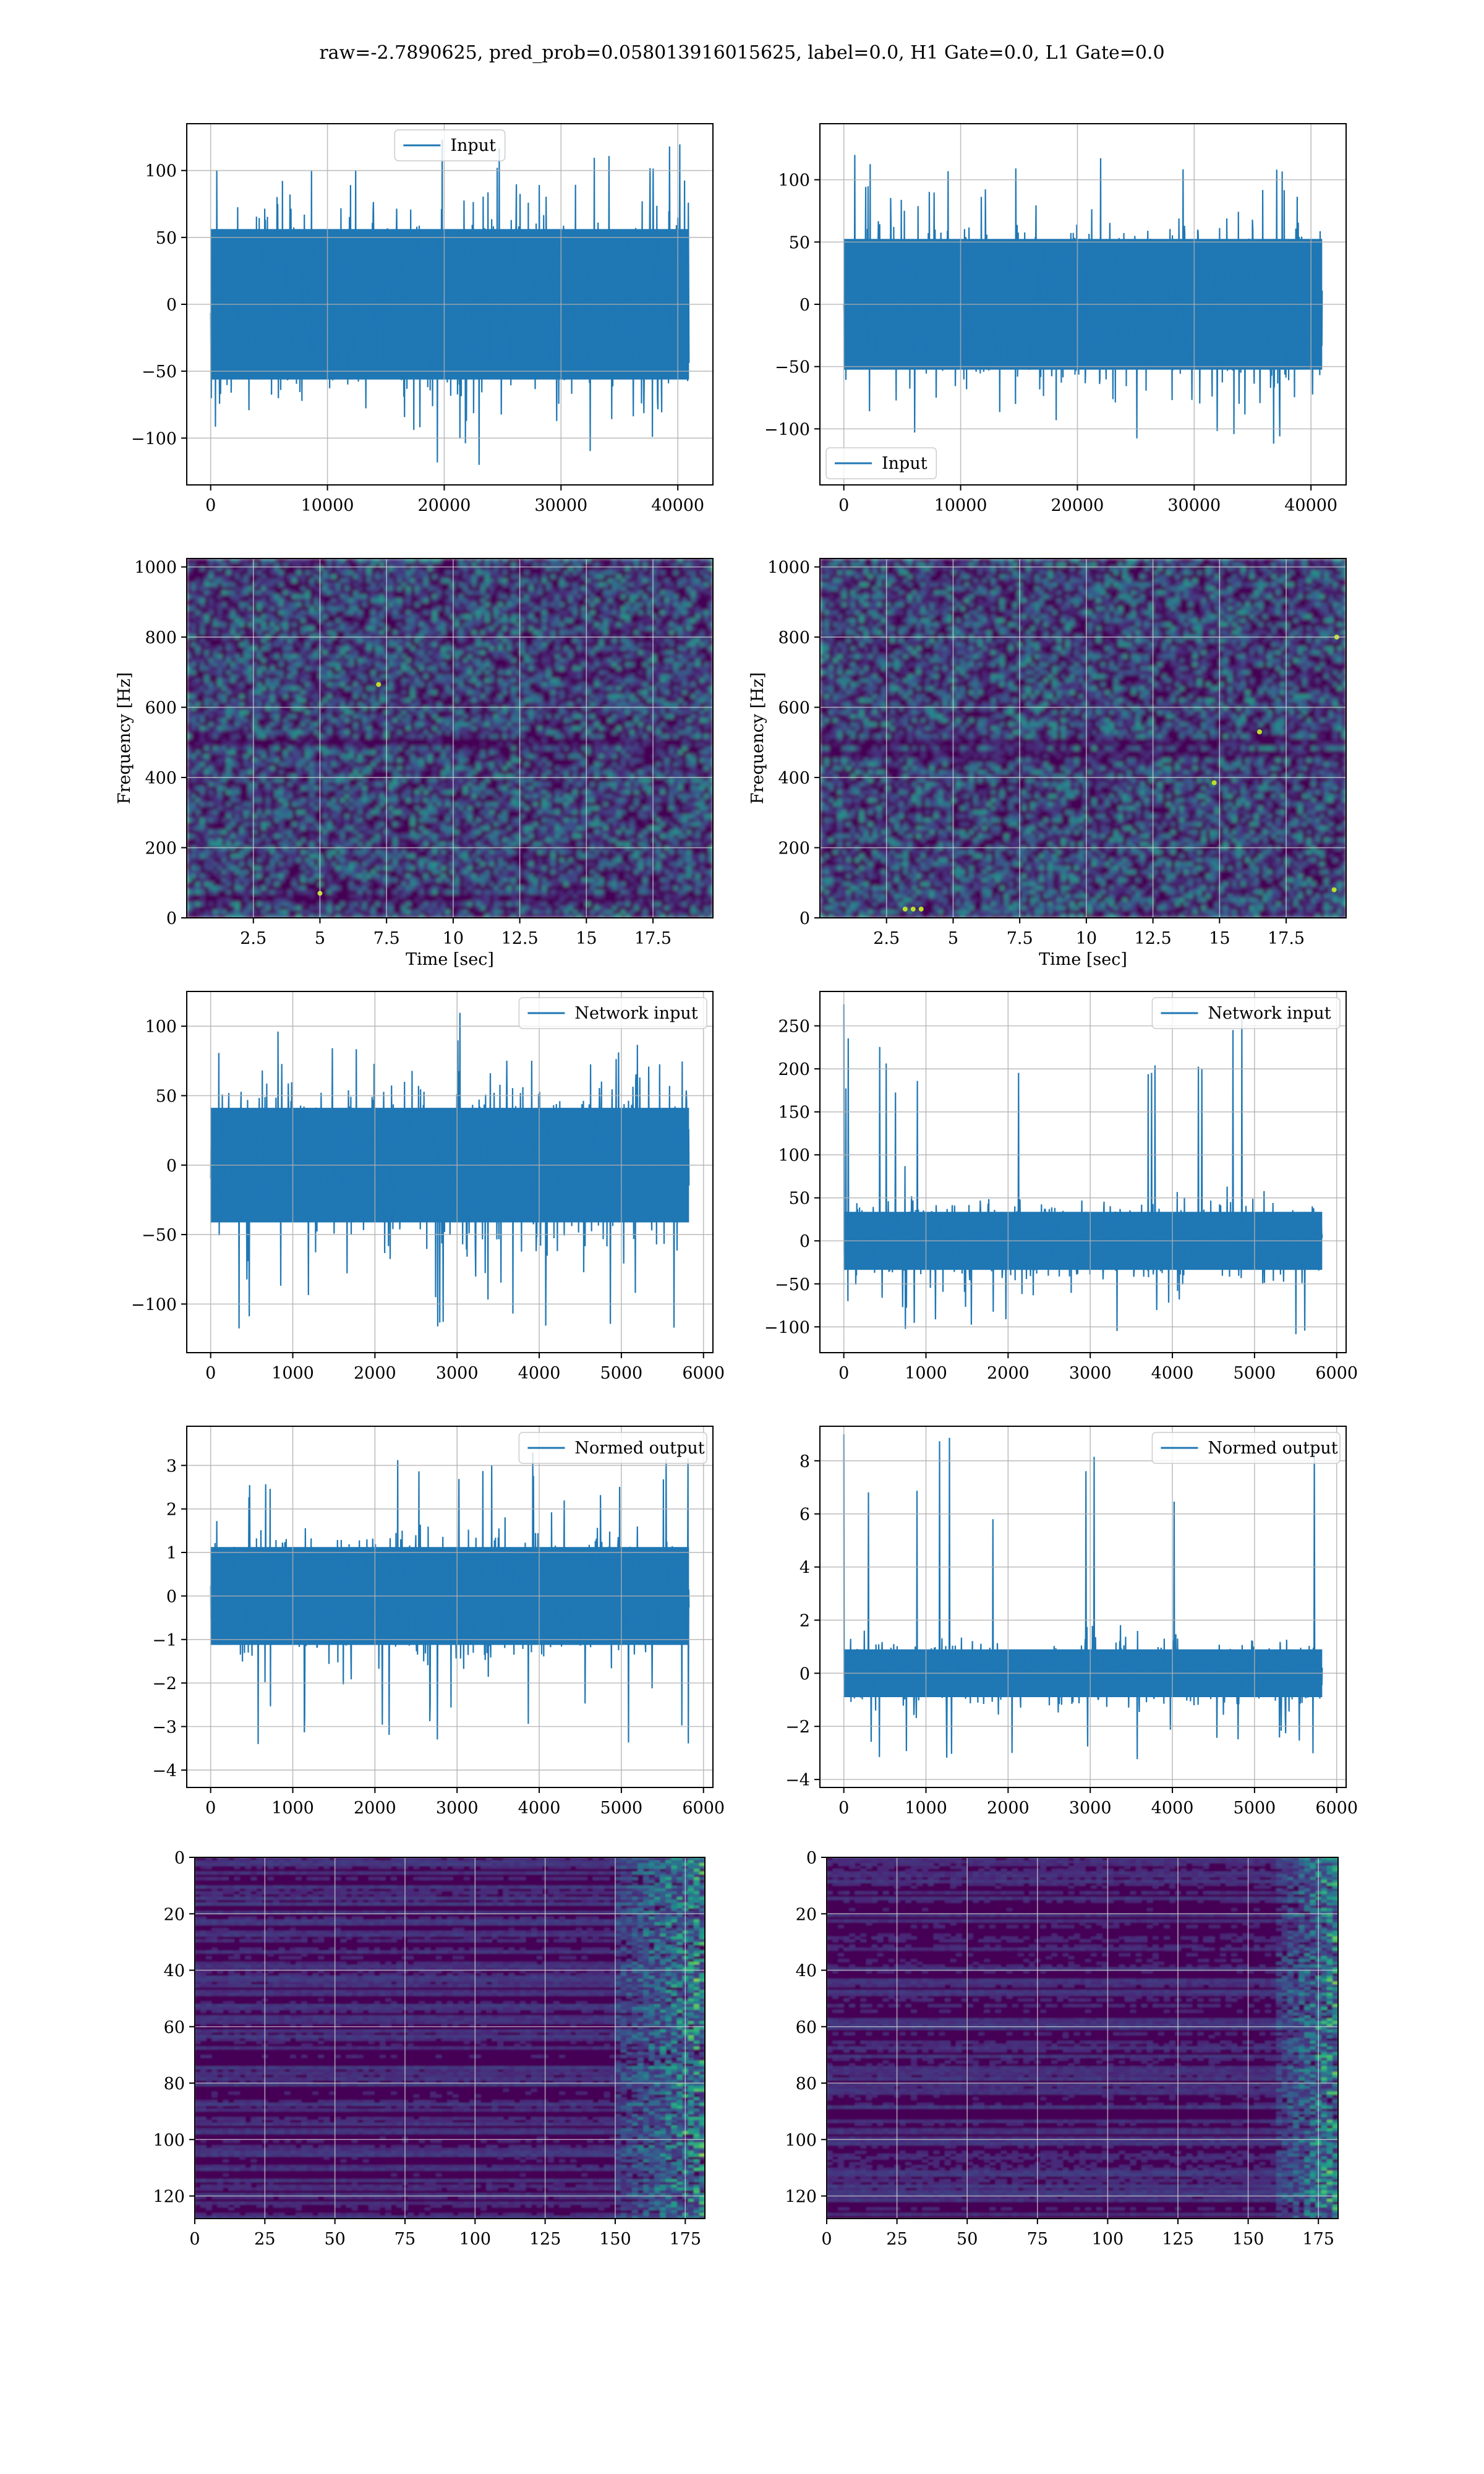  I want to click on y-tick-label: −3, so click(164, 1727).